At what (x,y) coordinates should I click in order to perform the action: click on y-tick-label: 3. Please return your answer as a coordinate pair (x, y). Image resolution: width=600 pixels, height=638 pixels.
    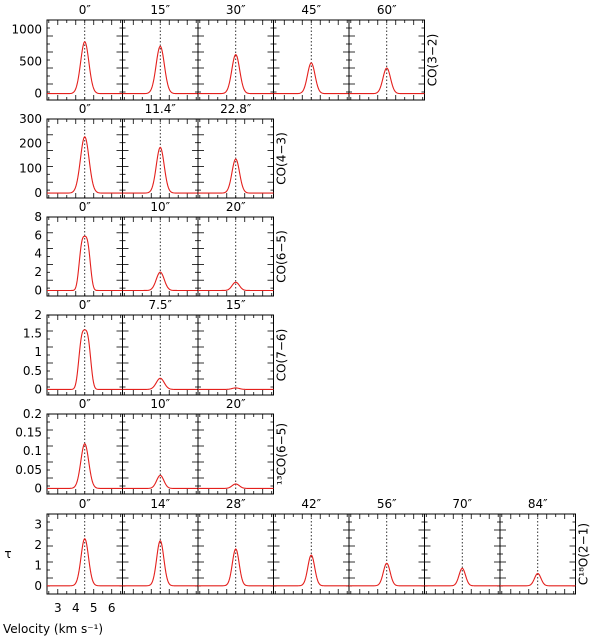
    Looking at the image, I should click on (38, 524).